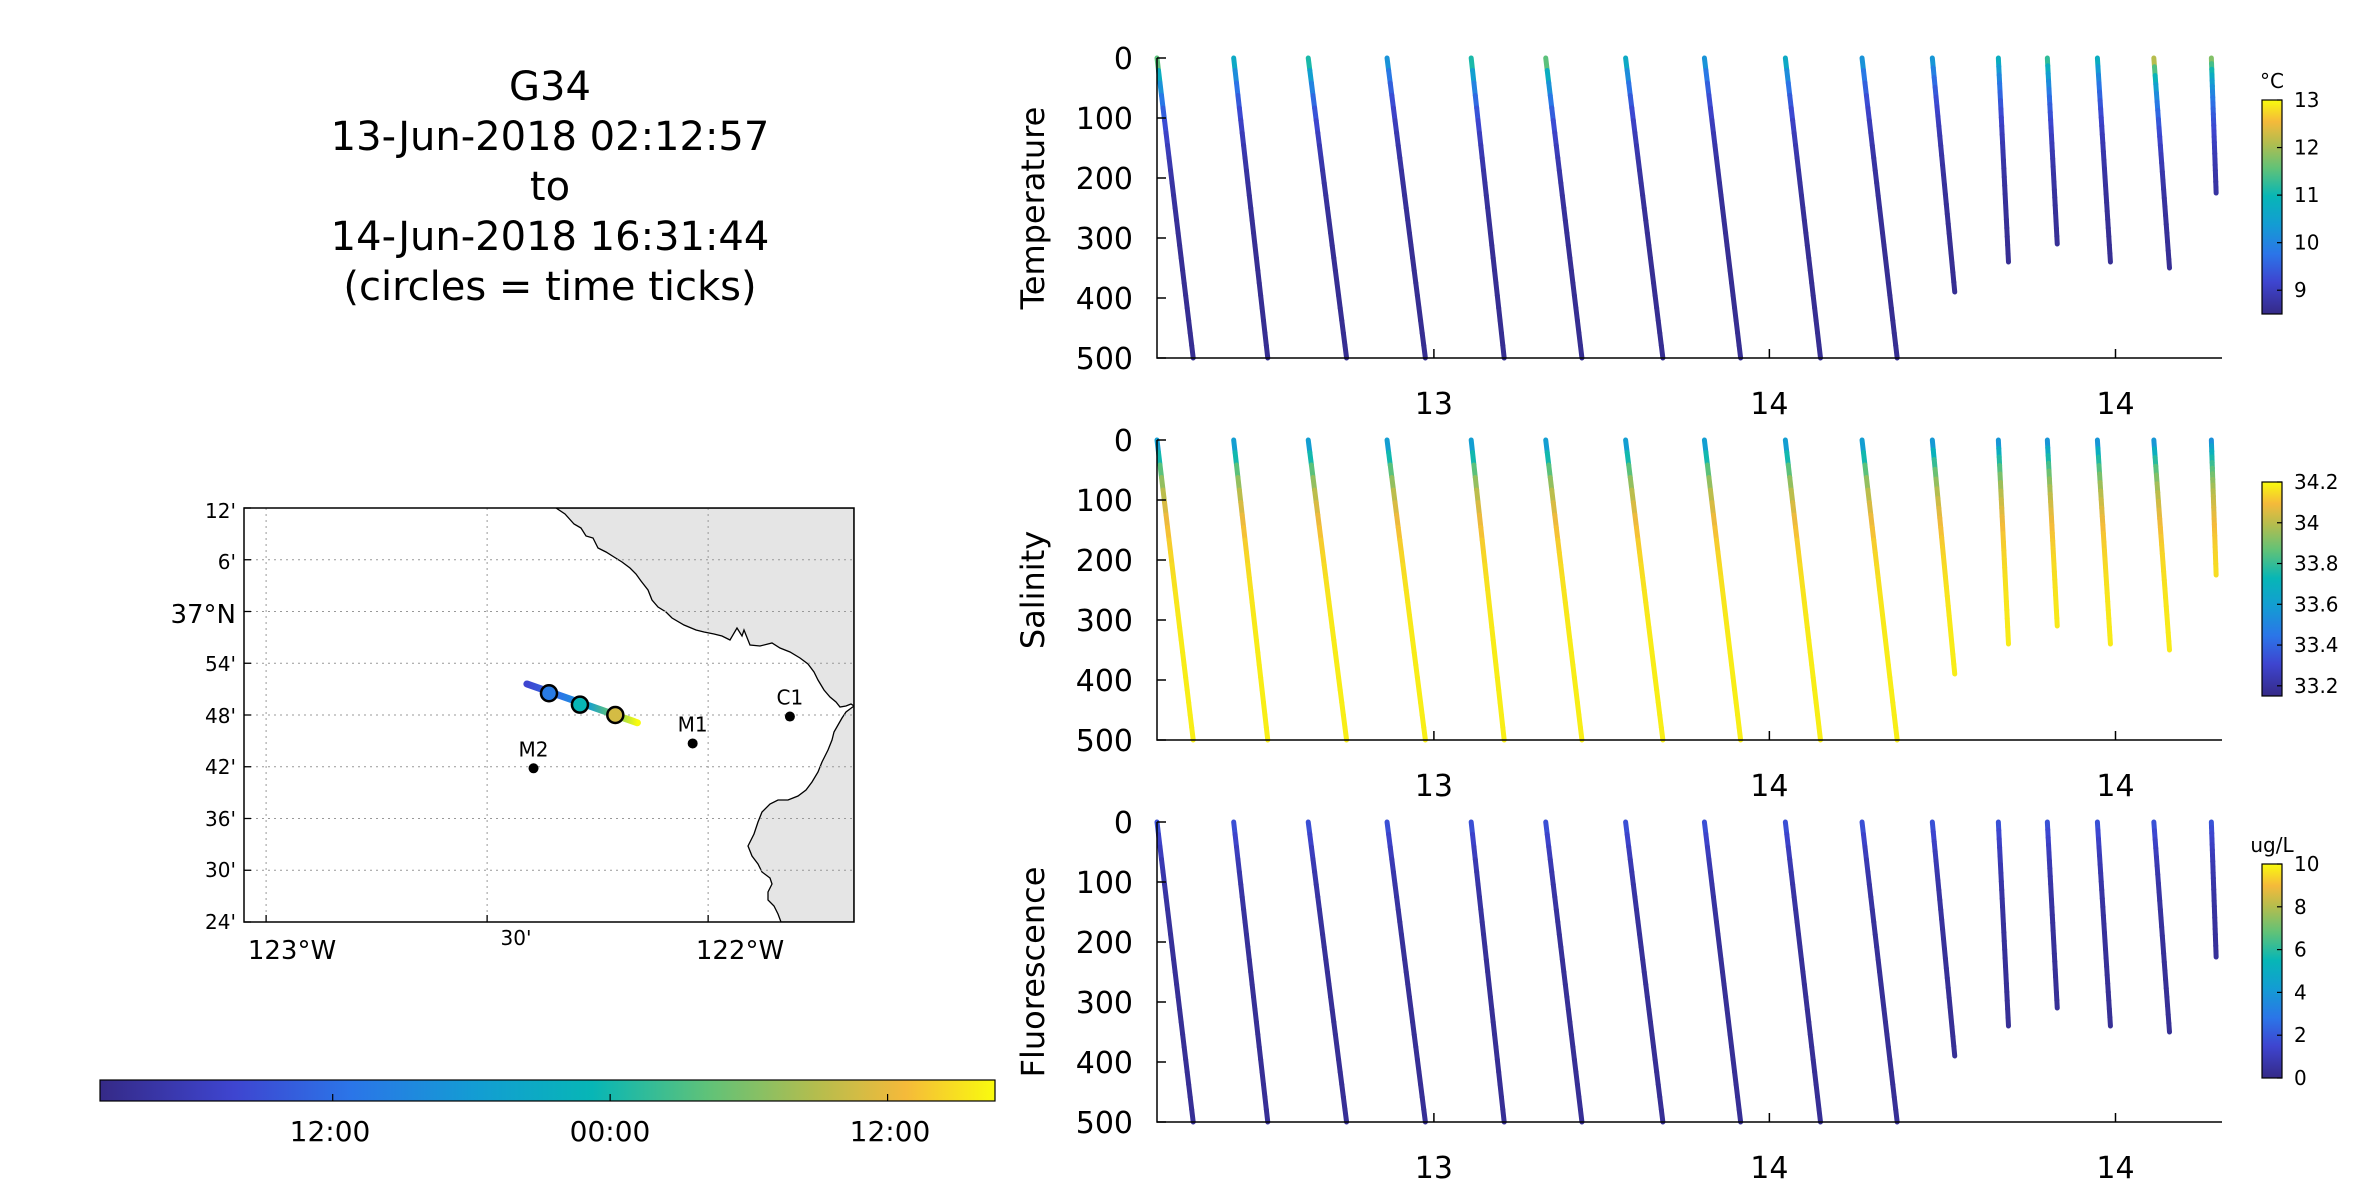 Image resolution: width=2362 pixels, height=1181 pixels. I want to click on station-label: M1, so click(693, 724).